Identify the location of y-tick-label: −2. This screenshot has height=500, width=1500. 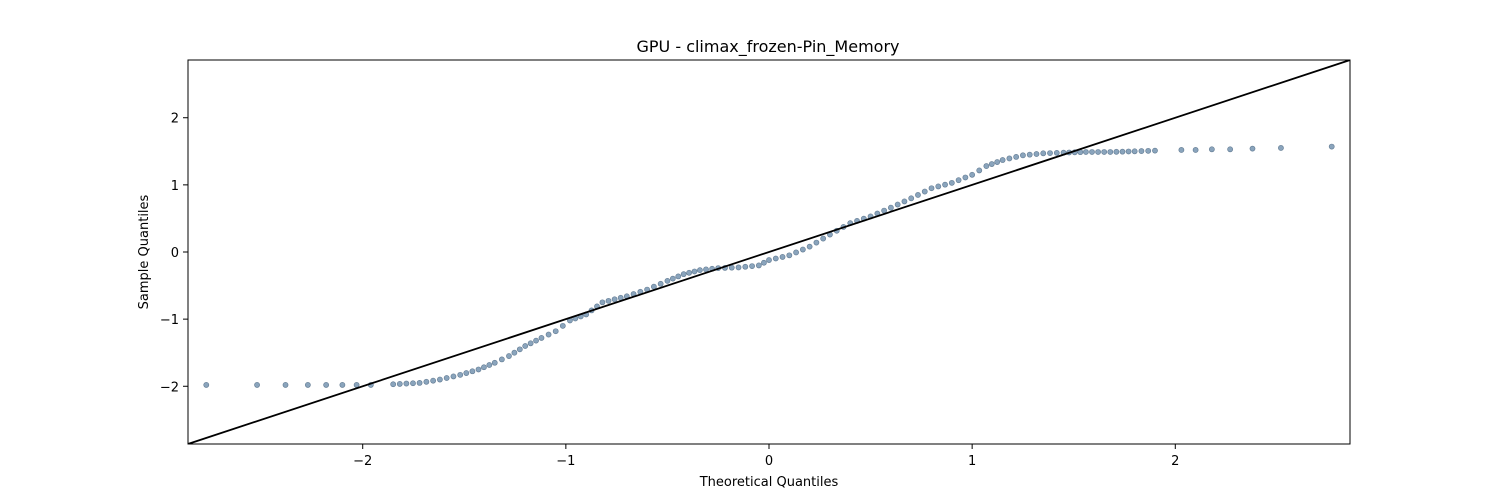
(169, 387).